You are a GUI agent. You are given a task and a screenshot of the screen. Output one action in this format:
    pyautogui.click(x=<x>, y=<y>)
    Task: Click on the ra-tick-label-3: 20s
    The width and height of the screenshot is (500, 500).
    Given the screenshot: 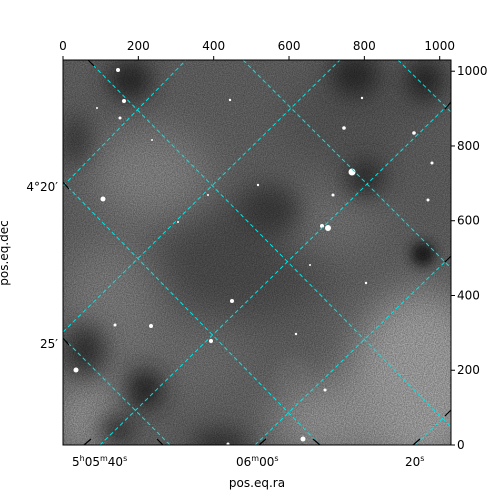 What is the action you would take?
    pyautogui.click(x=414, y=461)
    